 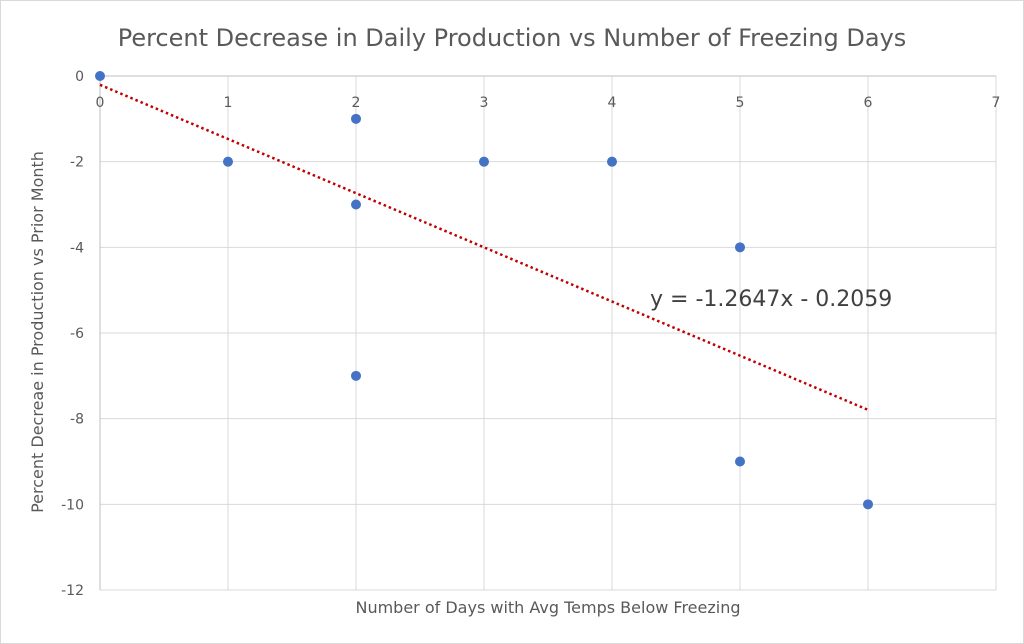 What do you see at coordinates (77, 163) in the screenshot?
I see `y-tick-label: -2` at bounding box center [77, 163].